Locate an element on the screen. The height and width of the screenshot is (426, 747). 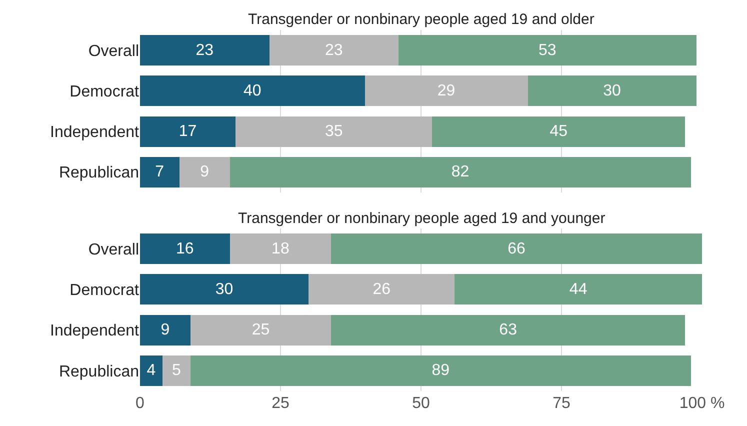
data-label: 44 is located at coordinates (578, 289).